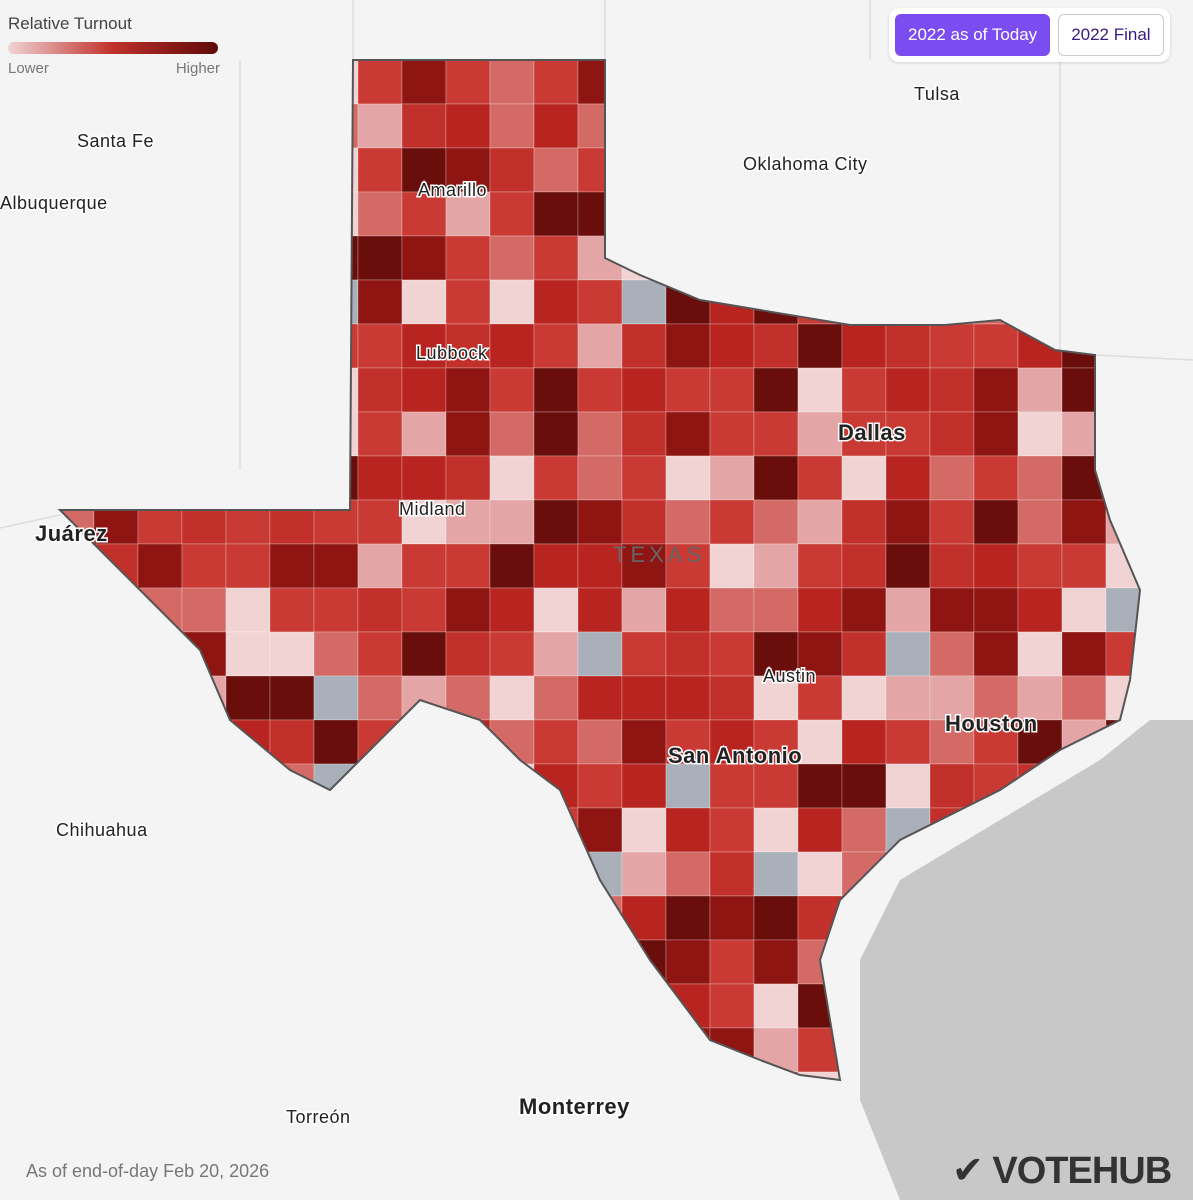 The width and height of the screenshot is (1193, 1200). What do you see at coordinates (574, 1106) in the screenshot?
I see `city-label: Monterrey` at bounding box center [574, 1106].